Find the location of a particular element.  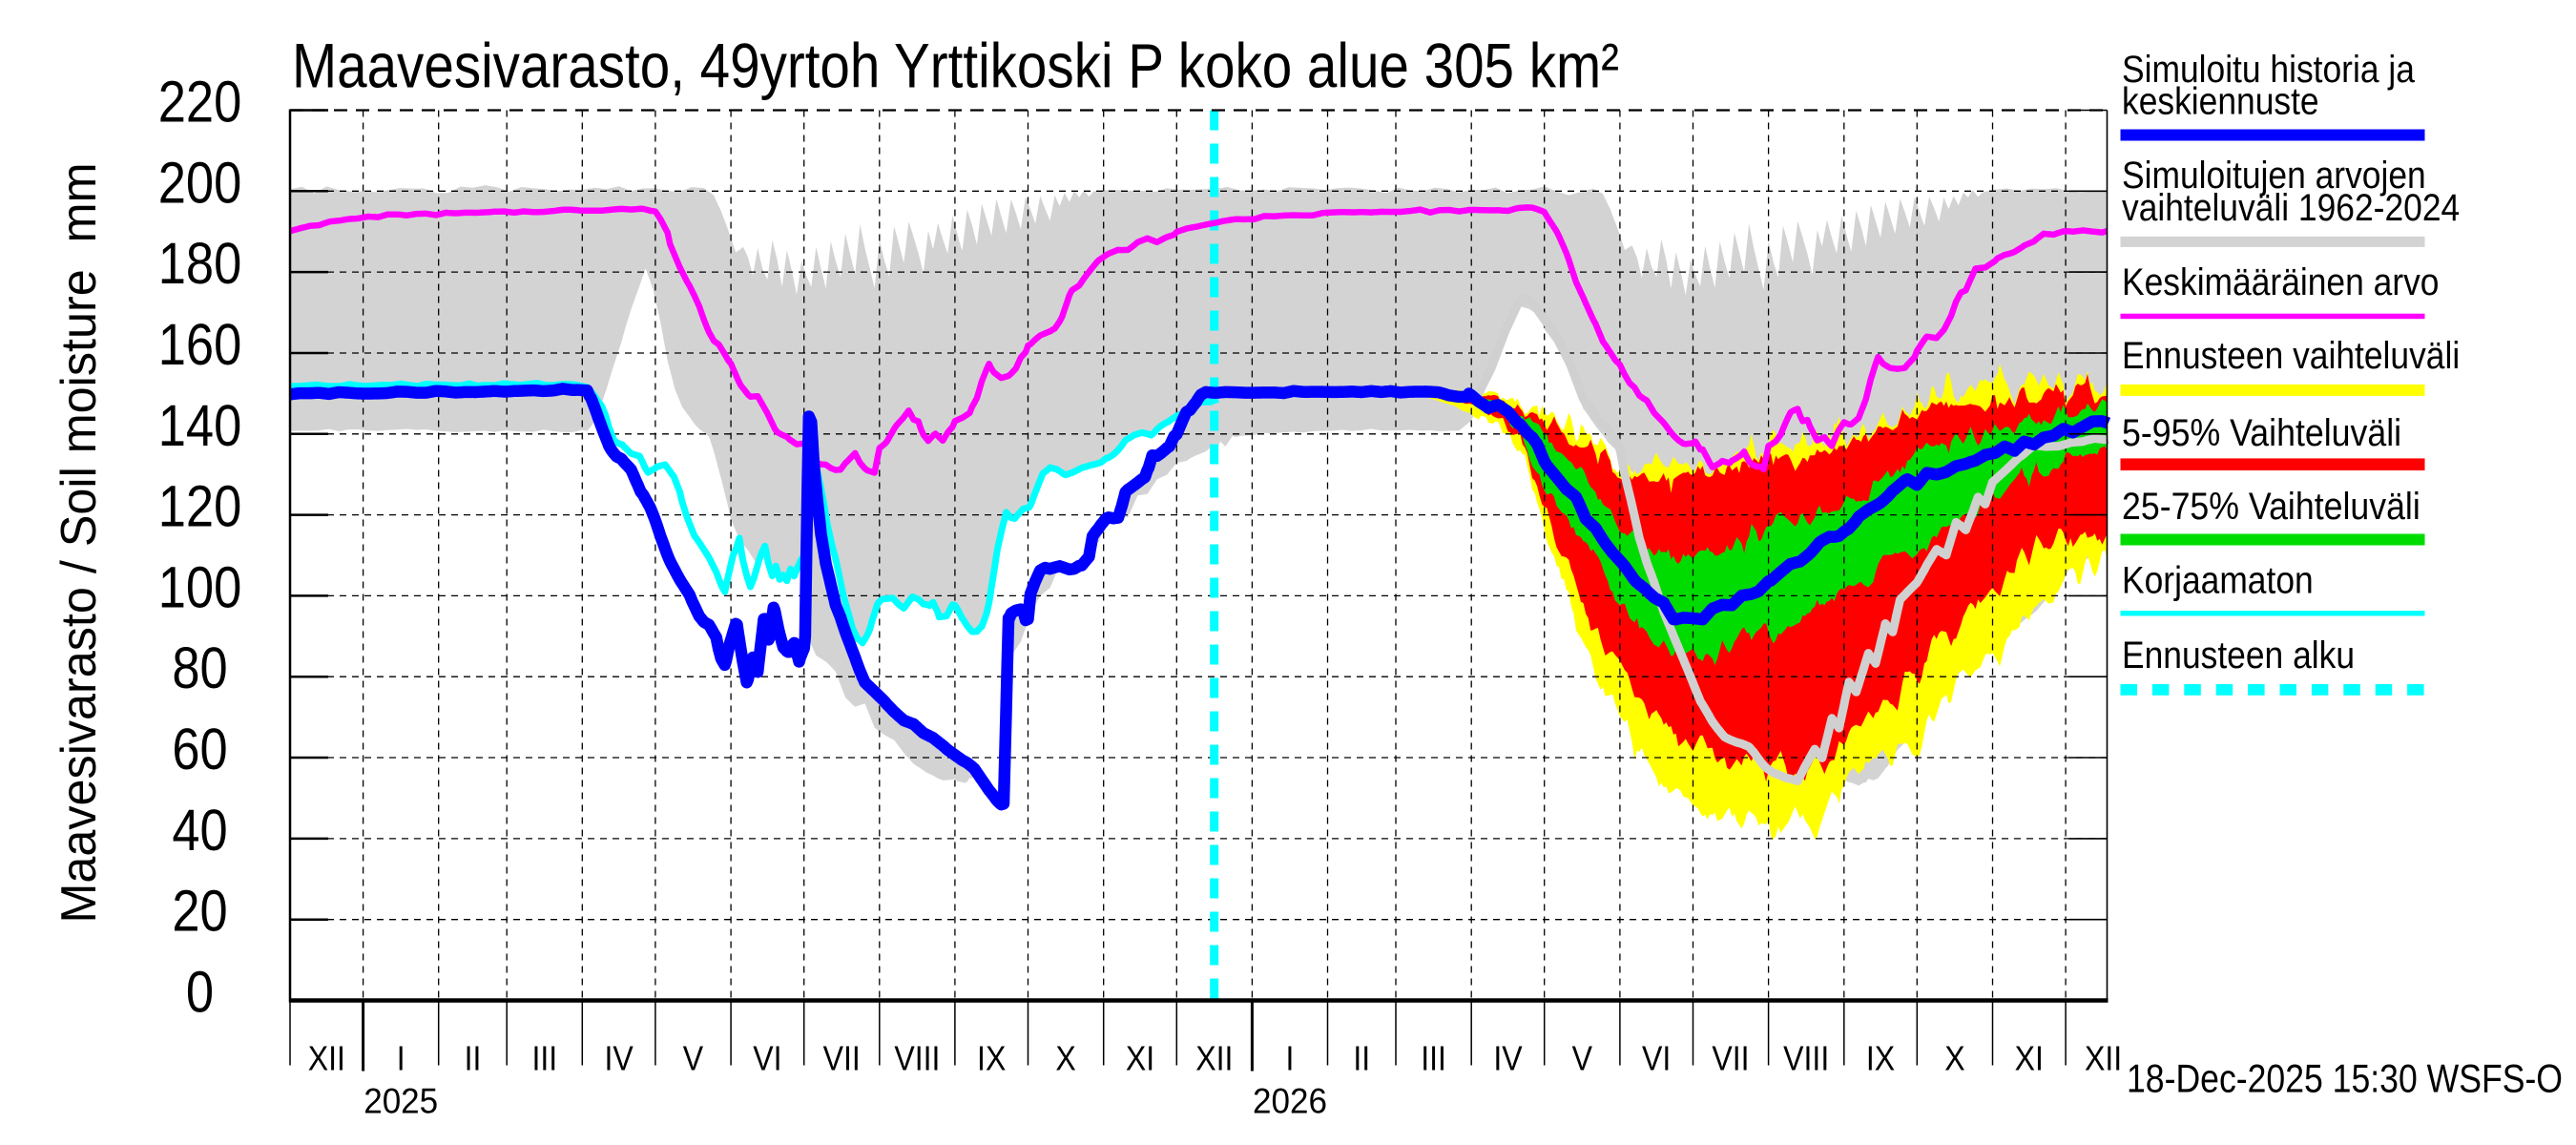

svg-text: 180 is located at coordinates (200, 263).